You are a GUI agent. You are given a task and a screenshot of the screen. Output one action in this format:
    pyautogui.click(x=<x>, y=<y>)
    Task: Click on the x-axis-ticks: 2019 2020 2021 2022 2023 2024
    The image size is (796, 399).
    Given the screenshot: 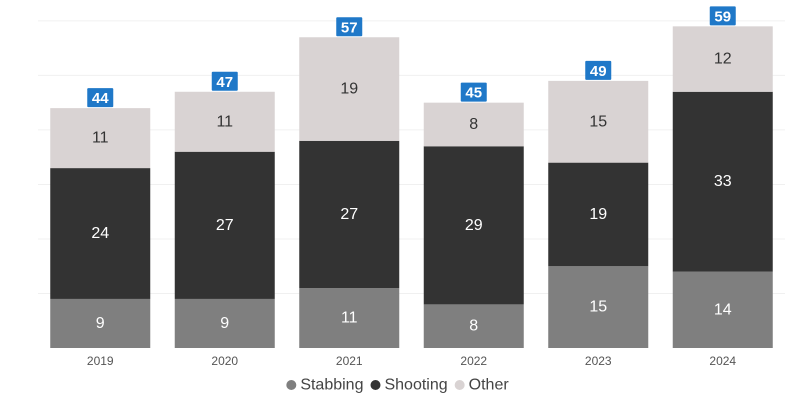 What is the action you would take?
    pyautogui.click(x=412, y=361)
    